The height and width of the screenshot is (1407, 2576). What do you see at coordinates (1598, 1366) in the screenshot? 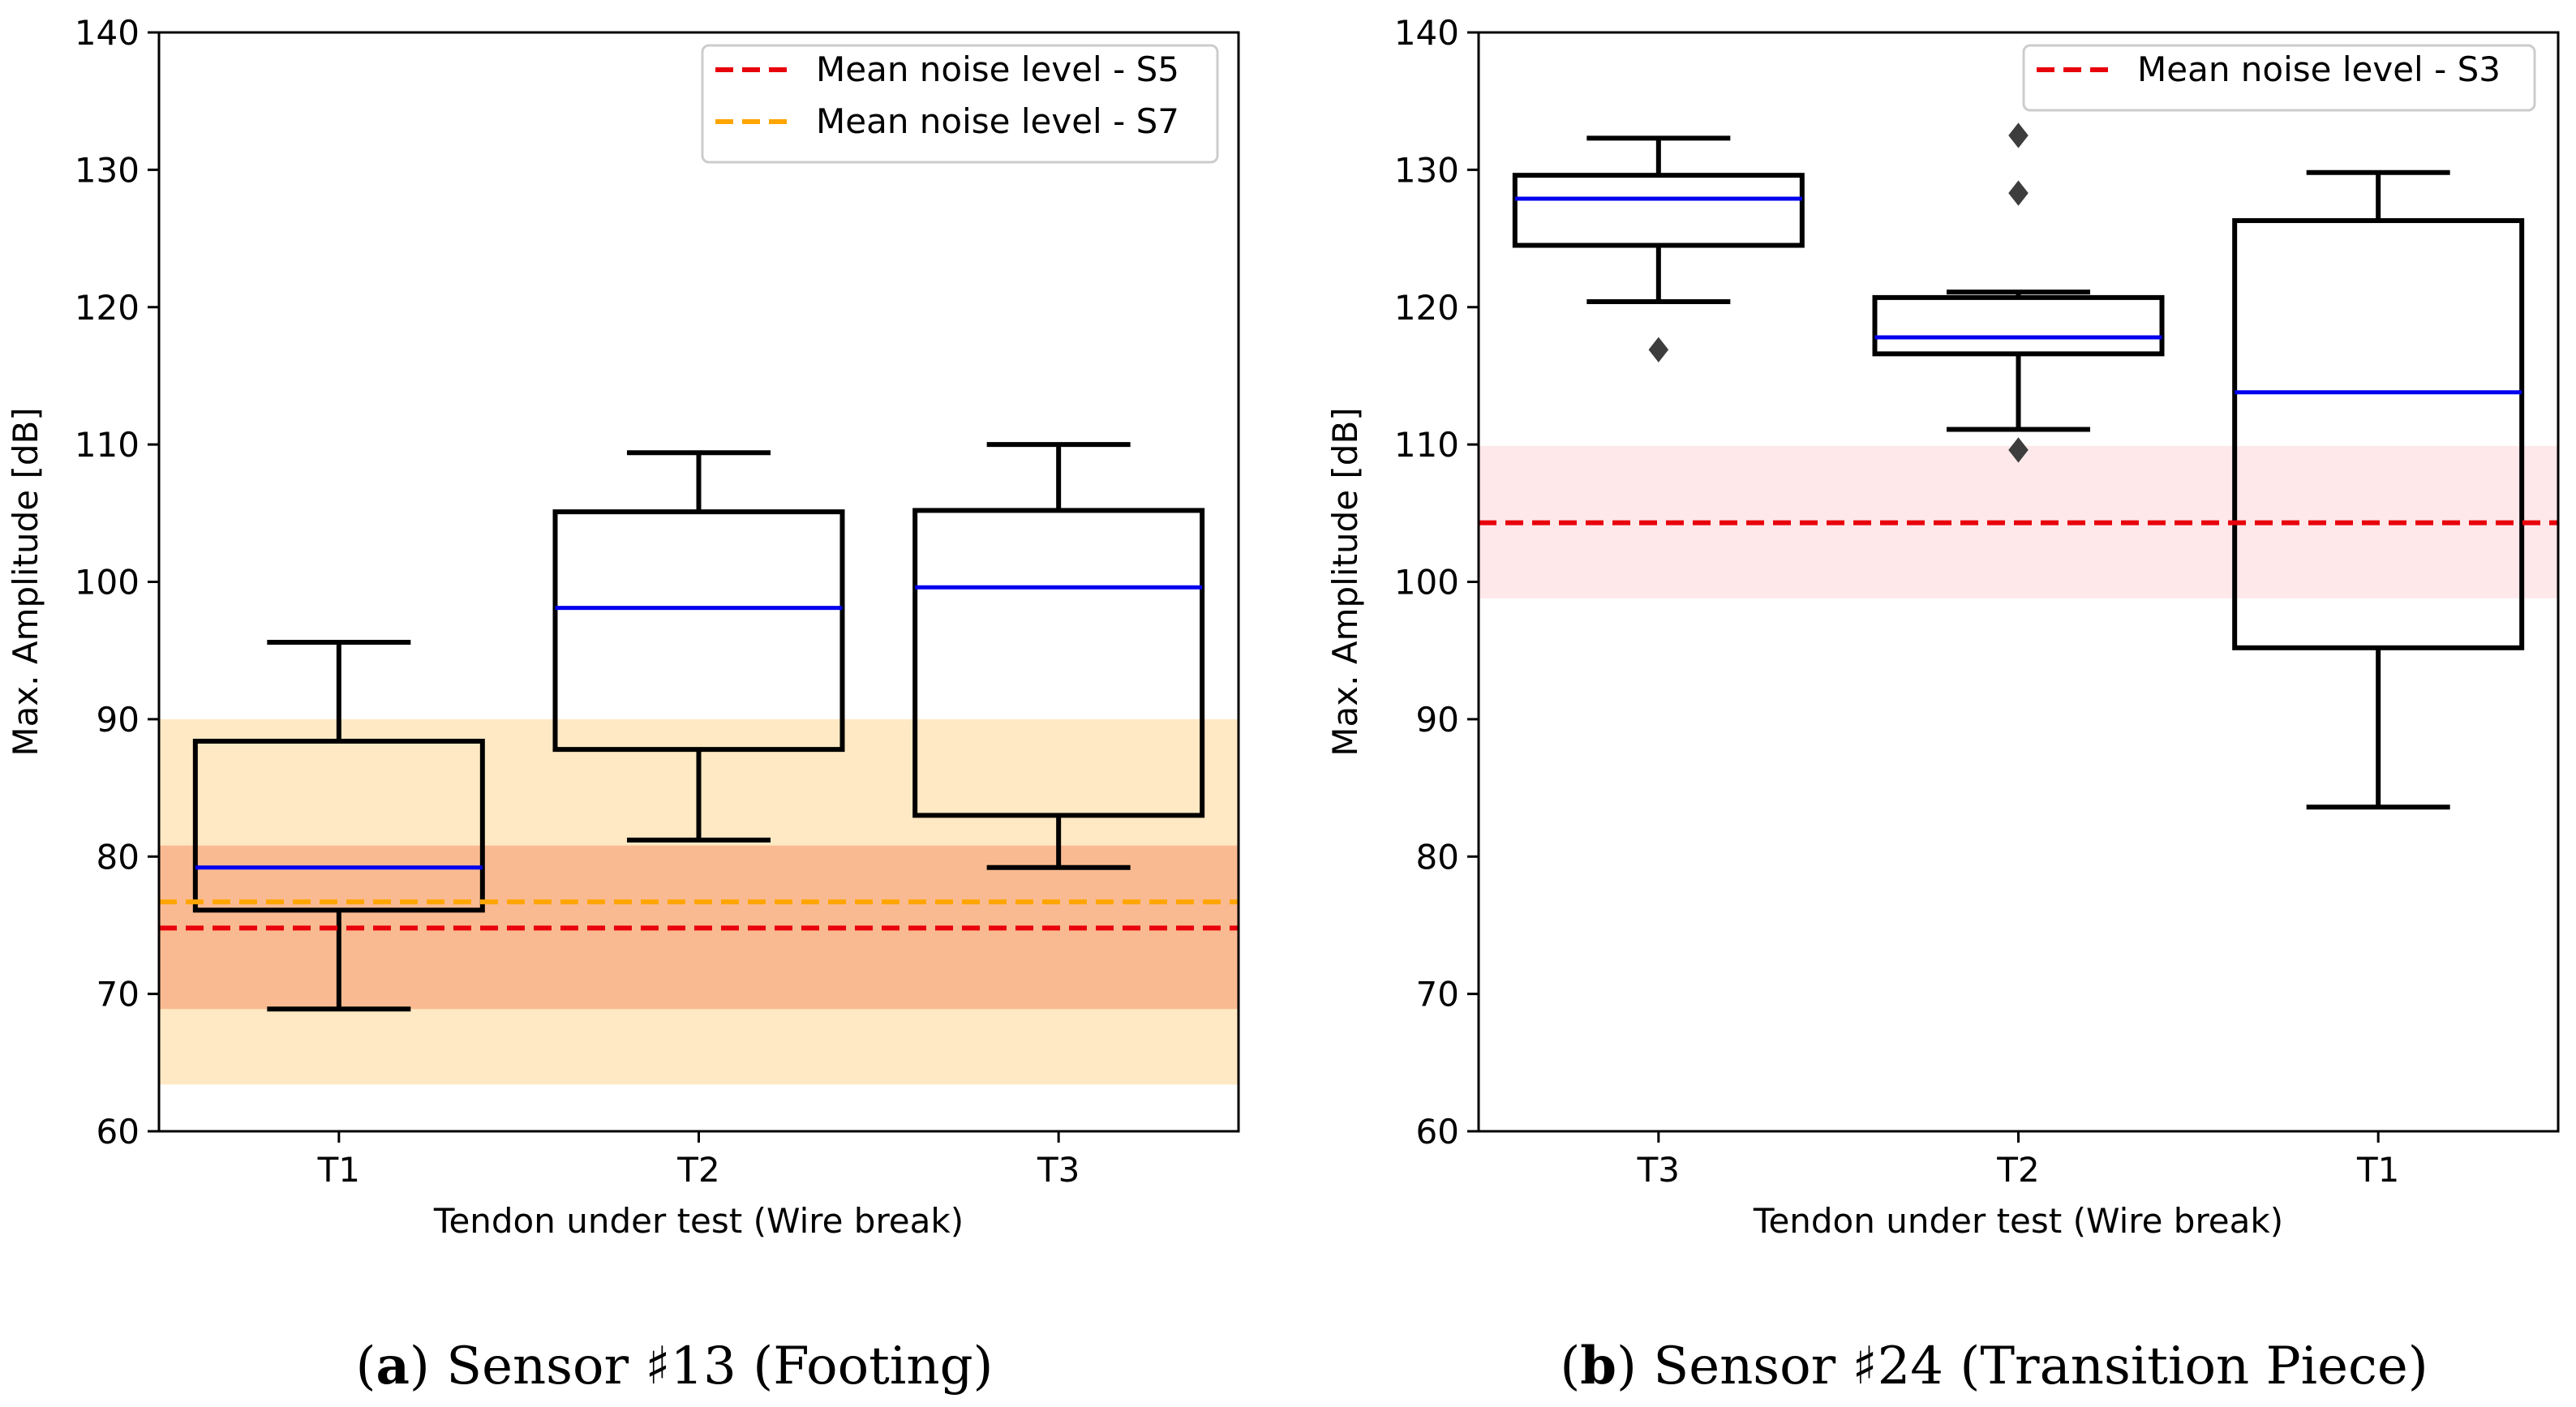
I see `caption-label: b` at bounding box center [1598, 1366].